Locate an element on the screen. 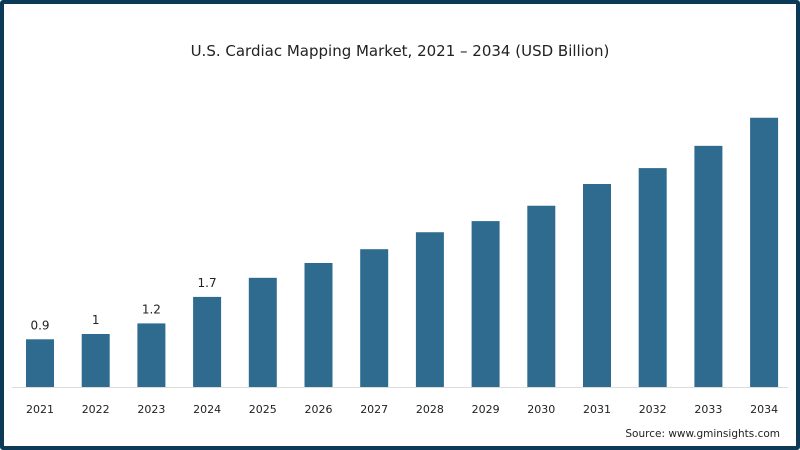 This screenshot has width=800, height=450. x-tick-label: 2034 is located at coordinates (764, 409).